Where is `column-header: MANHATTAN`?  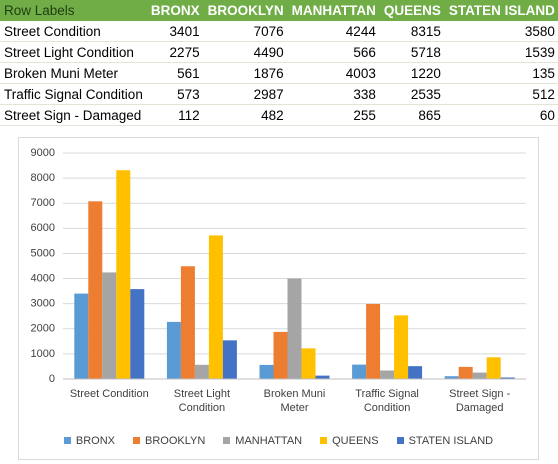 column-header: MANHATTAN is located at coordinates (333, 10).